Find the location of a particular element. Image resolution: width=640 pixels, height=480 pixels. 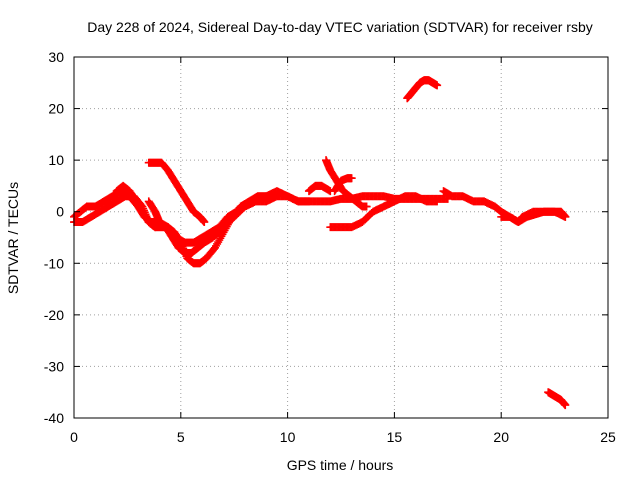

y-tick-label: -10 is located at coordinates (54, 263).